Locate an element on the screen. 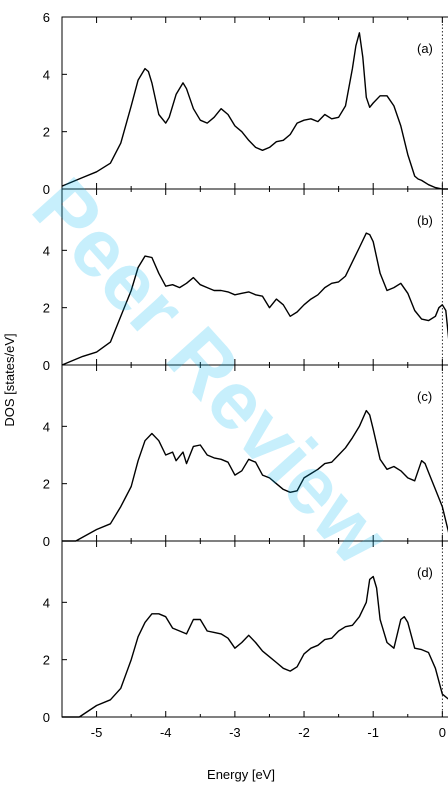 Image resolution: width=448 pixels, height=785 pixels. x-tick-label: -5 is located at coordinates (97, 732).